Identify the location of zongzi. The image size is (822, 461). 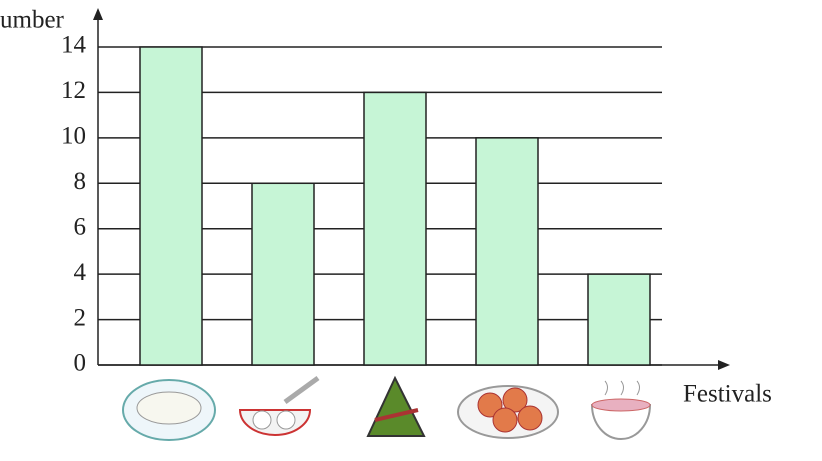
(396, 406).